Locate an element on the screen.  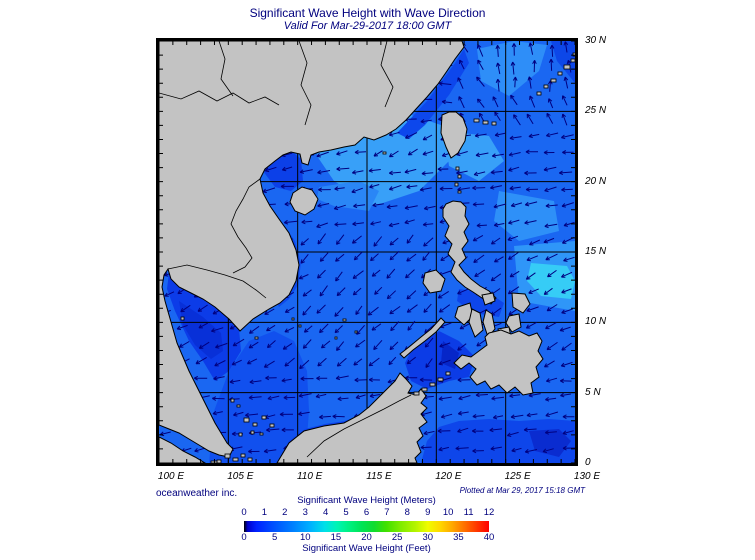
legend-title-feet: Significant Wave Height (Feet) is located at coordinates (366, 548).